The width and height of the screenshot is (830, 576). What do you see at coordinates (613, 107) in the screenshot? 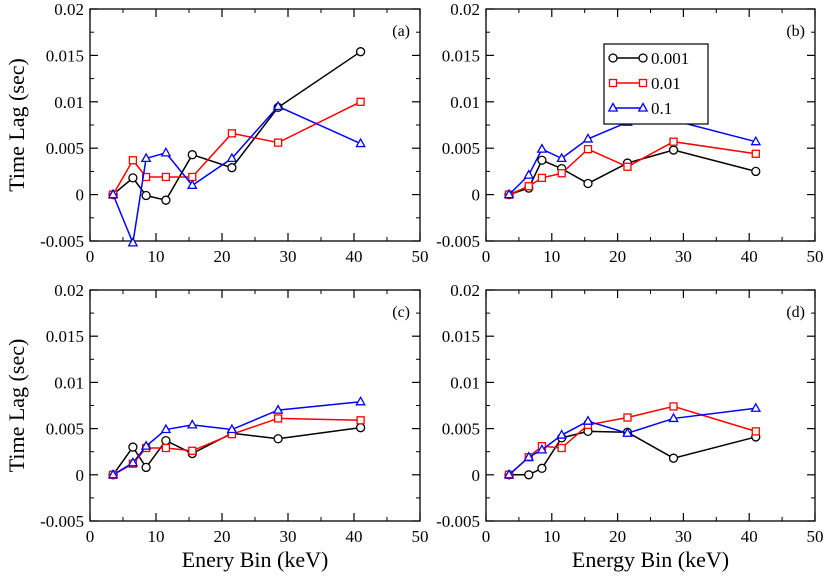
I see `legend-marker-0.1` at bounding box center [613, 107].